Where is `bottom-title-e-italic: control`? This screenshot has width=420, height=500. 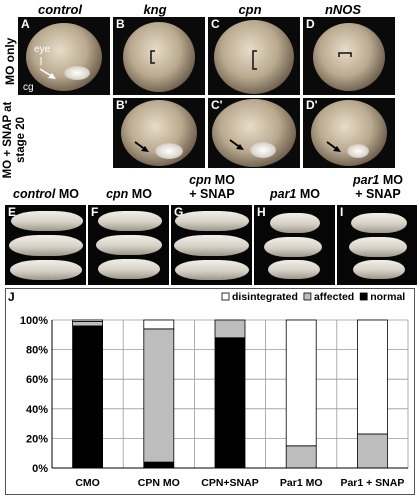
bottom-title-e-italic: control is located at coordinates (34, 194).